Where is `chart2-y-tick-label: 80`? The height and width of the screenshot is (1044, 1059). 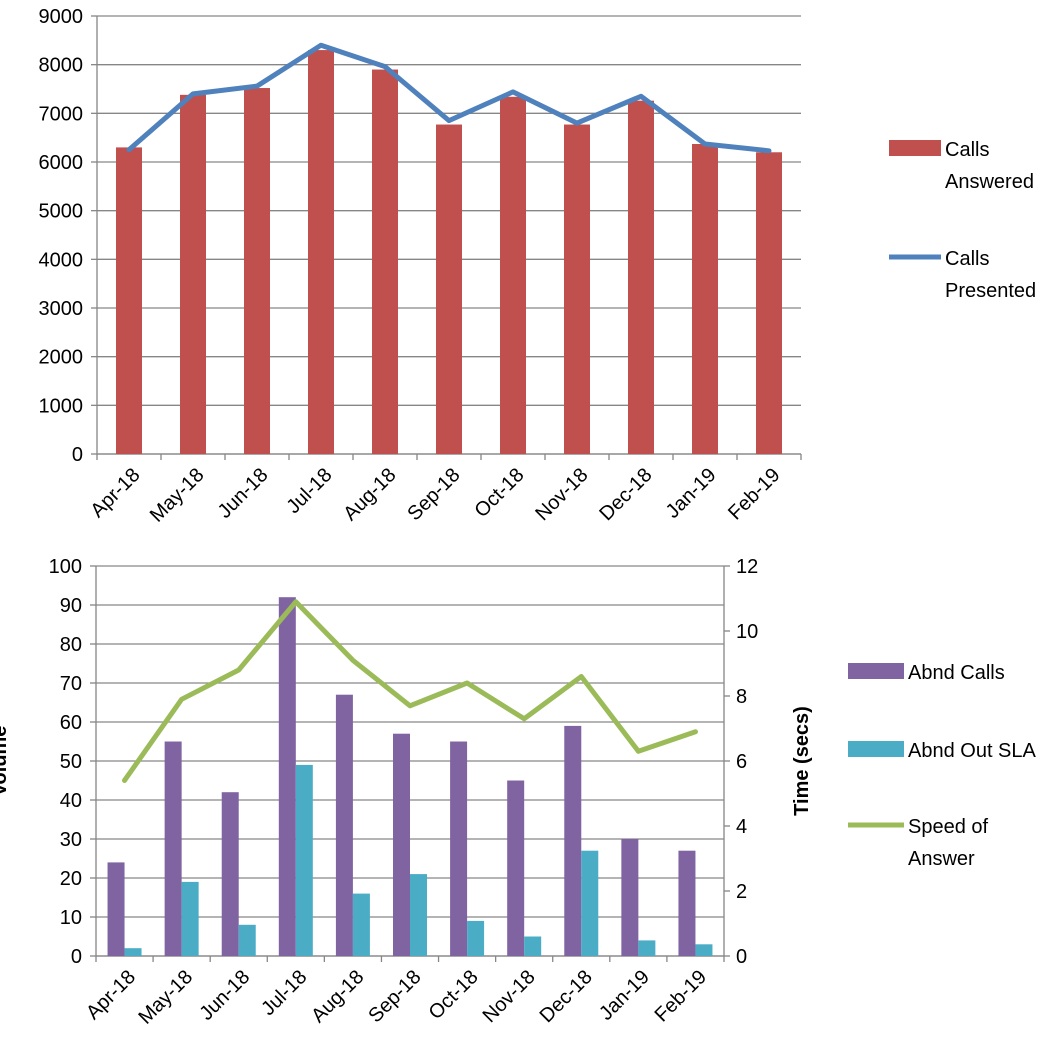 chart2-y-tick-label: 80 is located at coordinates (71, 645).